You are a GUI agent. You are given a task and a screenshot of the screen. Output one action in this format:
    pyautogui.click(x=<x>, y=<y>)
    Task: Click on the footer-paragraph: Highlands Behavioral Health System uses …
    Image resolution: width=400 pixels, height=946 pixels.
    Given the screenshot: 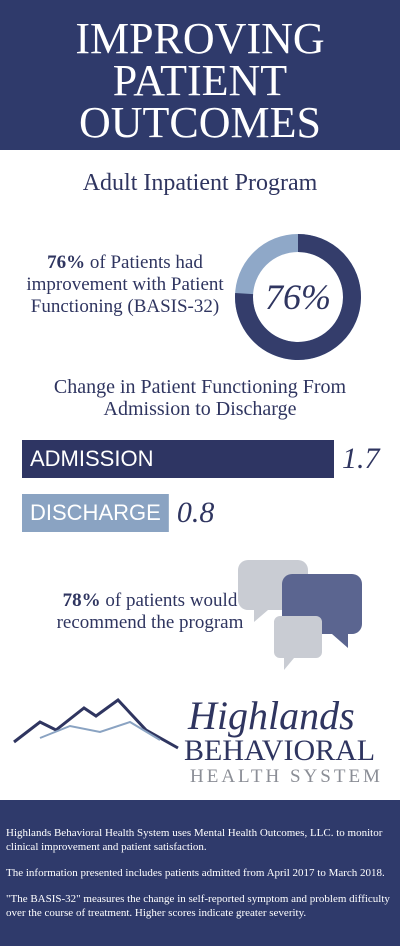 What is the action you would take?
    pyautogui.click(x=194, y=840)
    